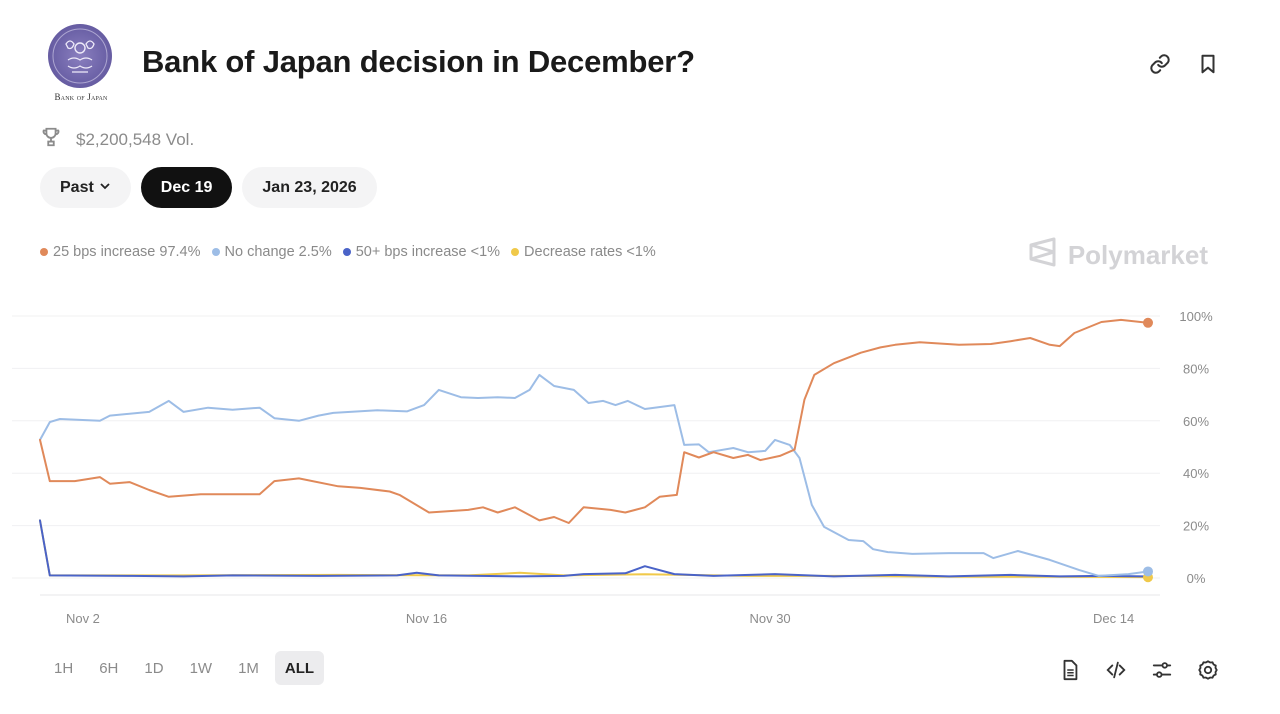 The image size is (1280, 714). Describe the element at coordinates (426, 618) in the screenshot. I see `x-tick-label: Nov 16` at that location.